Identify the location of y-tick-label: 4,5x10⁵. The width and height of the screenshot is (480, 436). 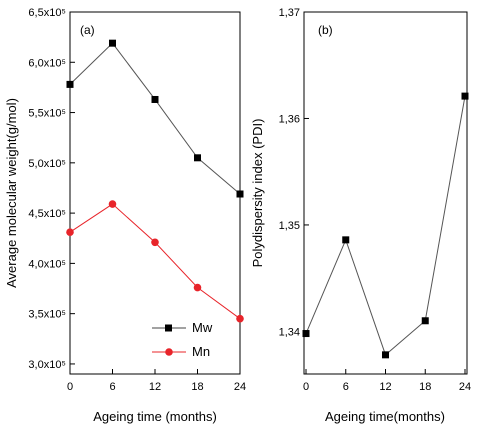
(47, 214).